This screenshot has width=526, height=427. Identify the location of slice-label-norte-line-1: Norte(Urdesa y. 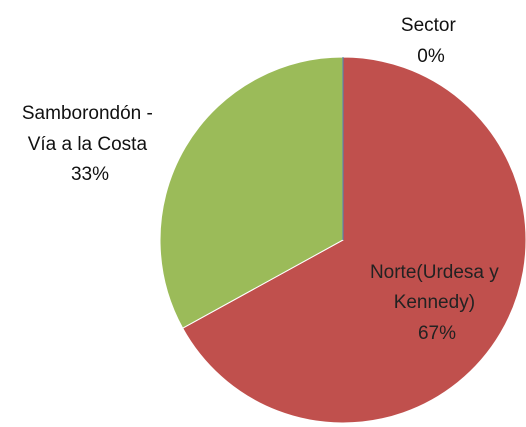
(434, 272).